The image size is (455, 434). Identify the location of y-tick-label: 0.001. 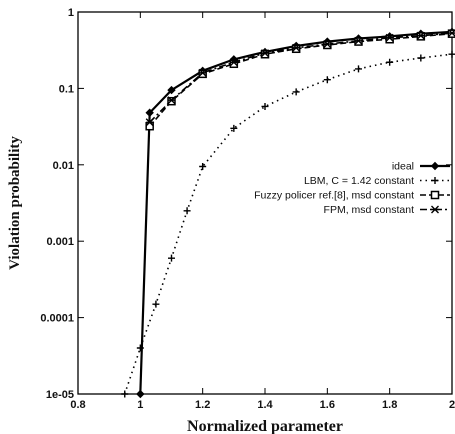
(60, 242).